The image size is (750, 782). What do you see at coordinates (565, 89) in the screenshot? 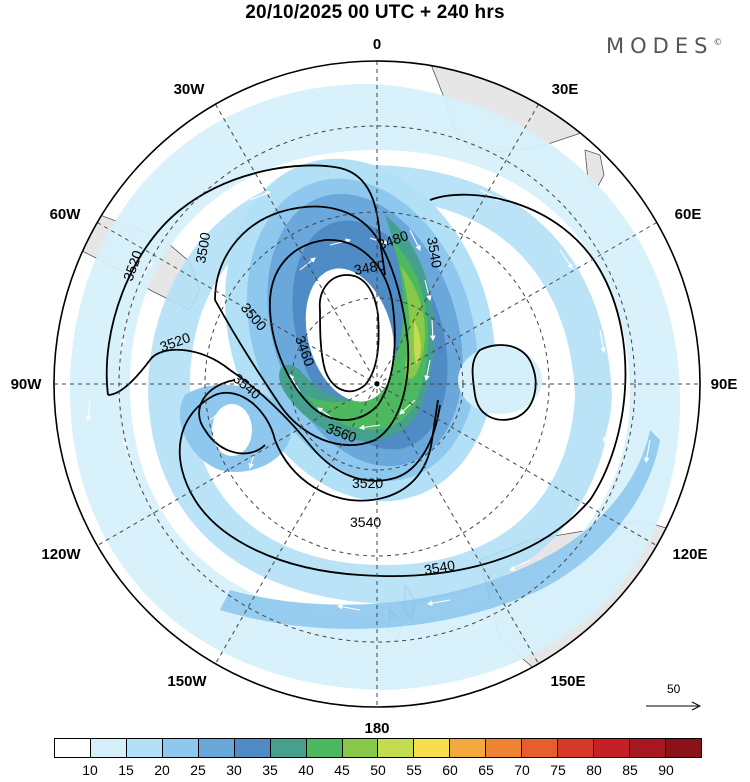
I see `lon-label-30e: 30E` at bounding box center [565, 89].